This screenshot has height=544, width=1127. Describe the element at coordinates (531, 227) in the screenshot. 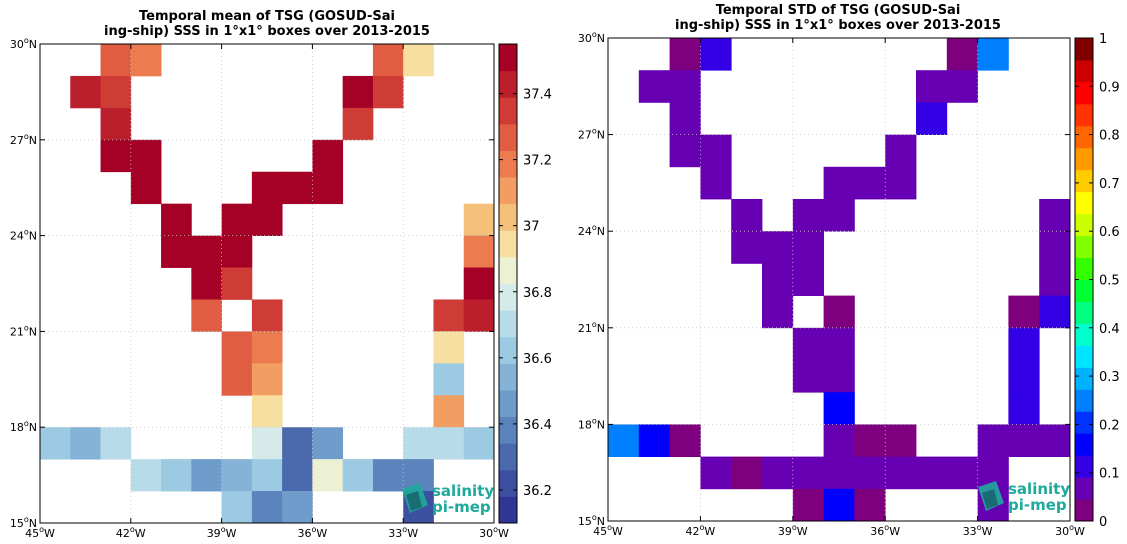

I see `colorbar-tick-label: 37` at that location.